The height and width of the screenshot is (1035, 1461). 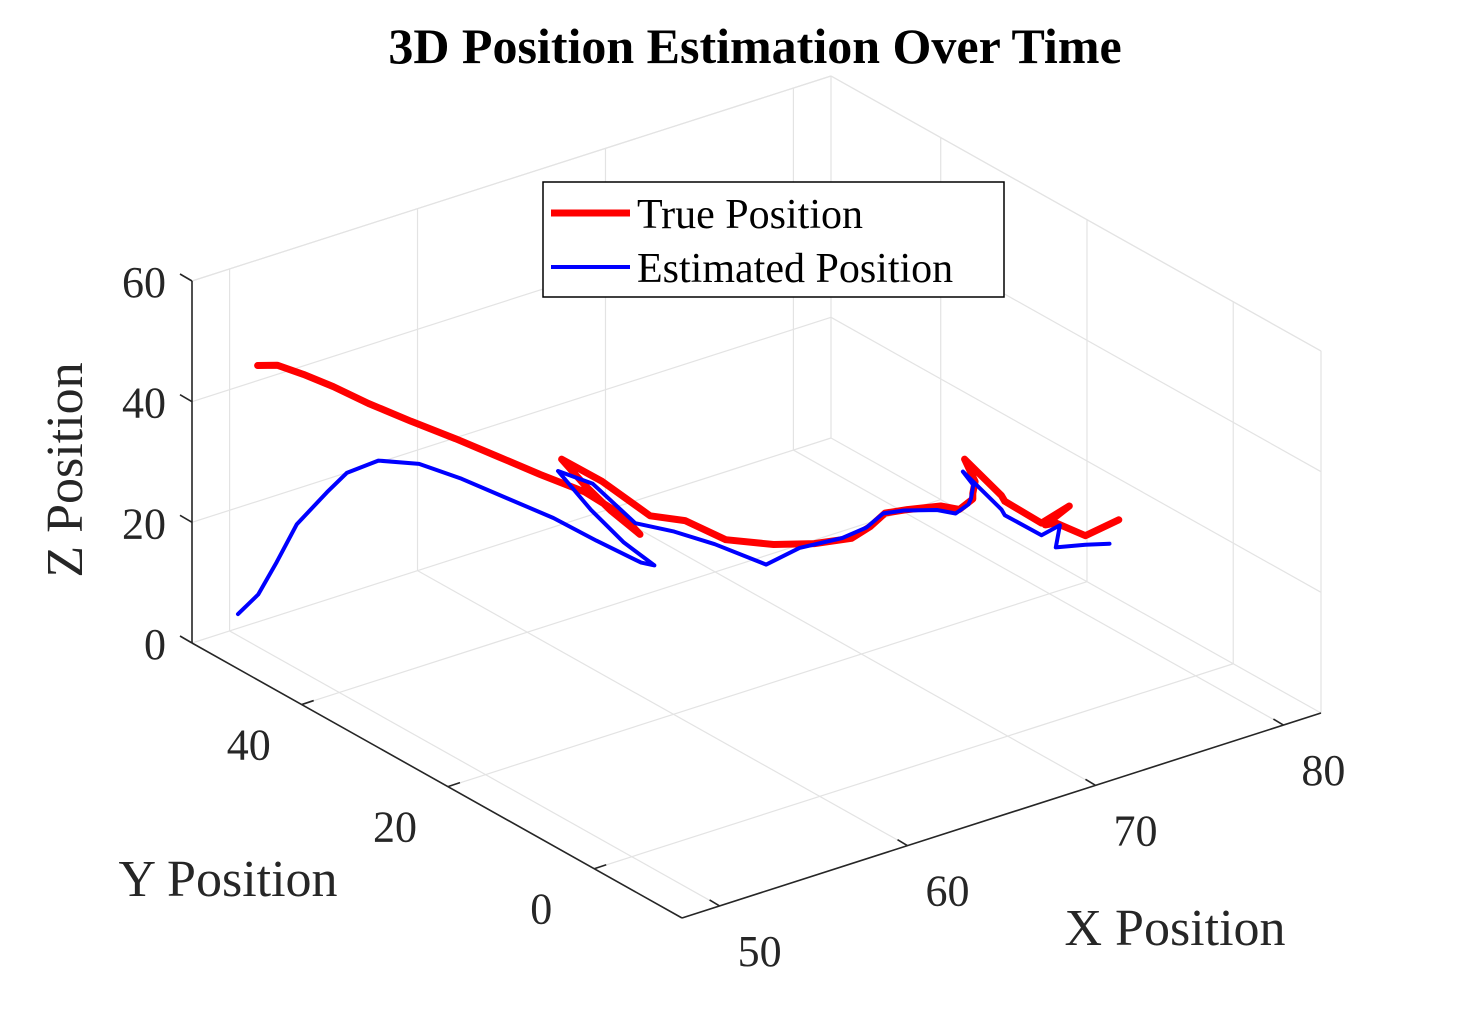 I want to click on series-line-true-position, so click(x=688, y=454).